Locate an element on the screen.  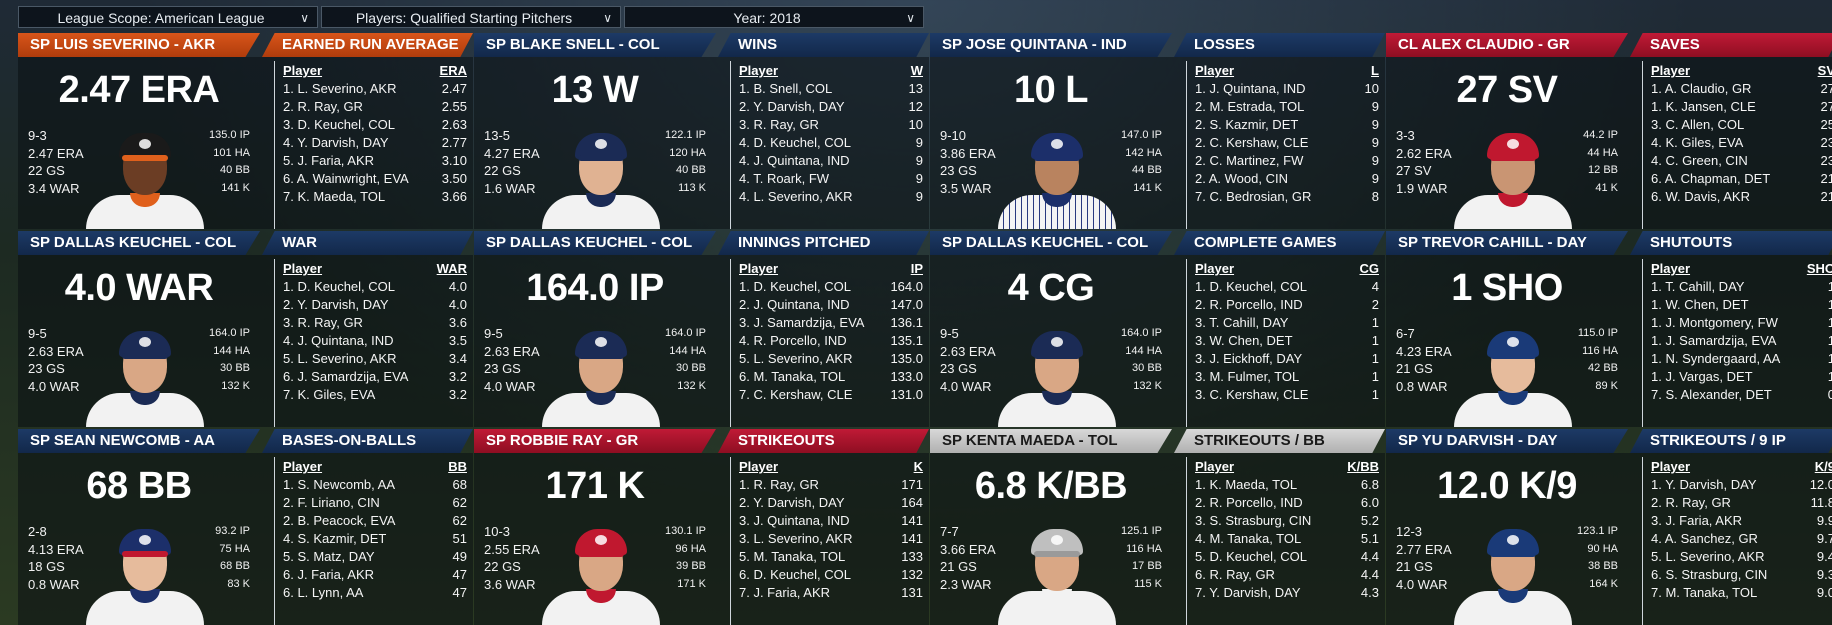
table-row: 3. T. Cahill, DAY 1 is located at coordinates (1290, 323).